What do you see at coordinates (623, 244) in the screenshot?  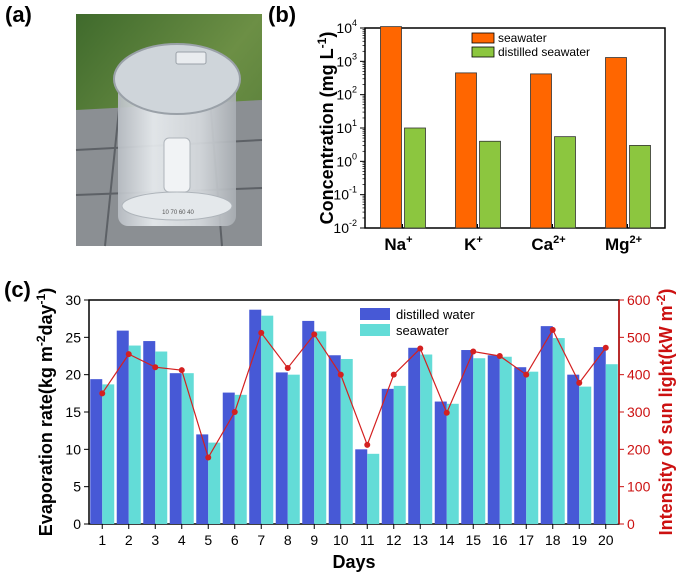 I see `chart-b-xtick-label: Mg2+` at bounding box center [623, 244].